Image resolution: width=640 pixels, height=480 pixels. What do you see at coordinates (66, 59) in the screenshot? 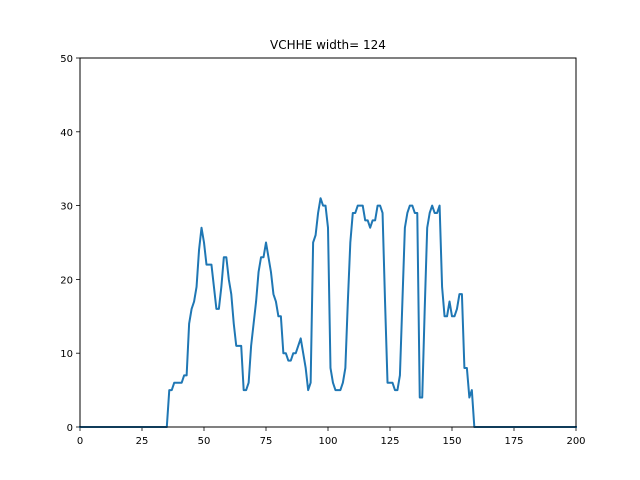
I see `y-tick-label: 50` at bounding box center [66, 59].